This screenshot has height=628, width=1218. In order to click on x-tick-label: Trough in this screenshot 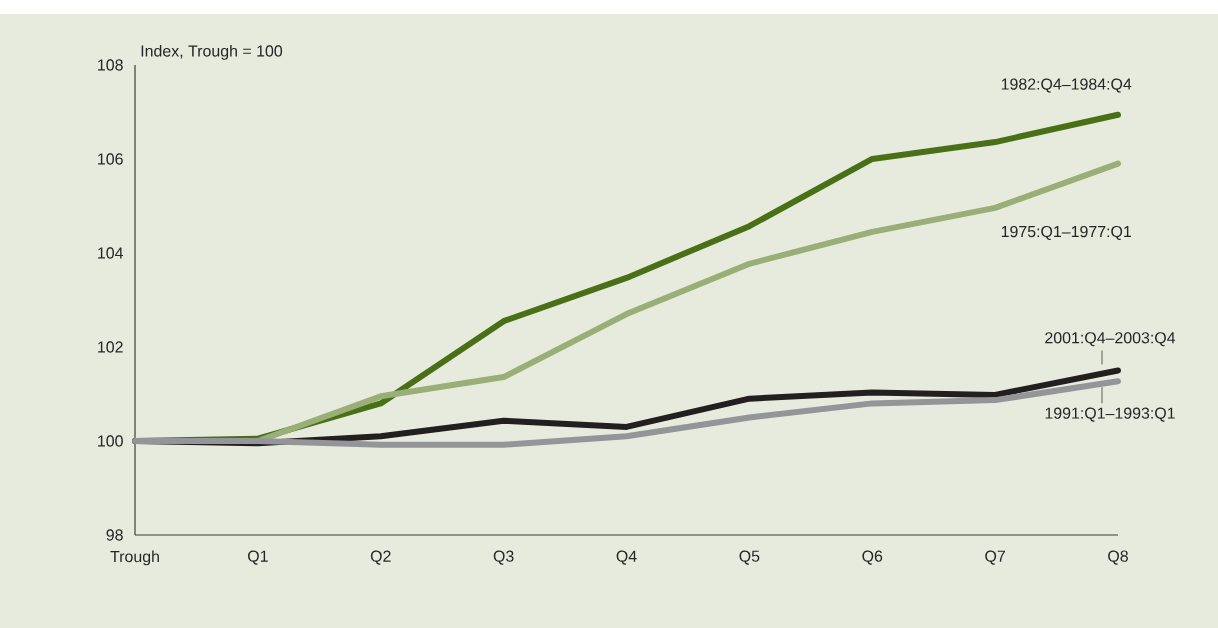, I will do `click(134, 558)`.